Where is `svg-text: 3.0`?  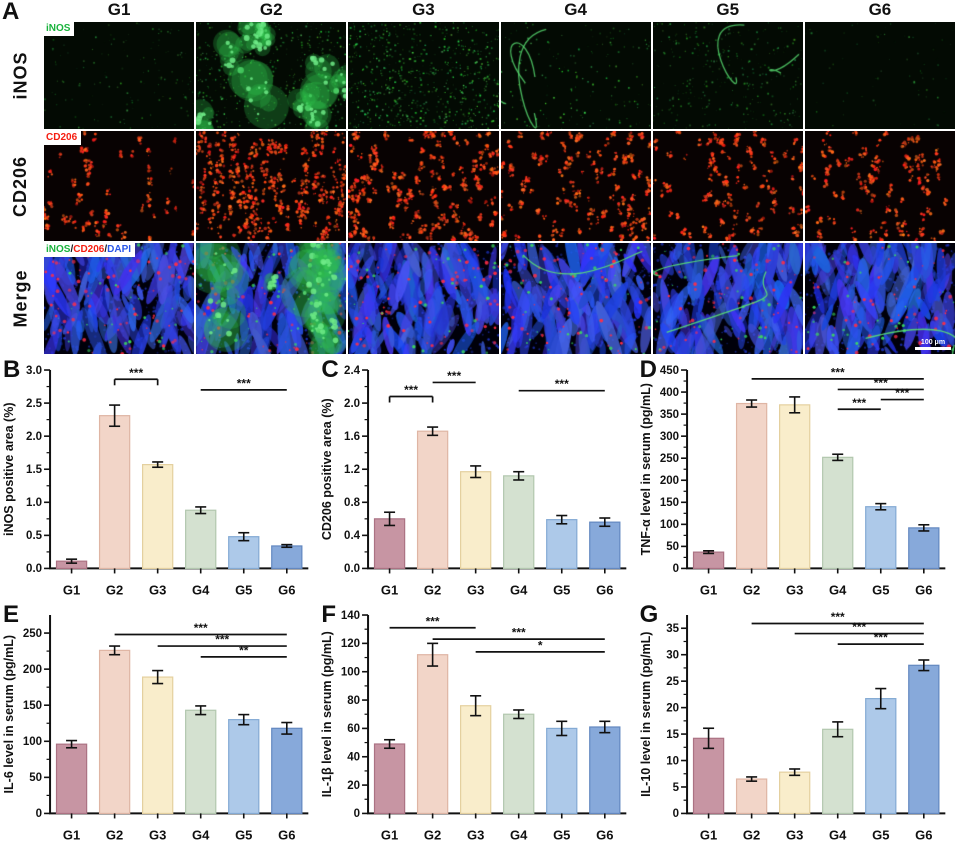
svg-text: 3.0 is located at coordinates (34, 371).